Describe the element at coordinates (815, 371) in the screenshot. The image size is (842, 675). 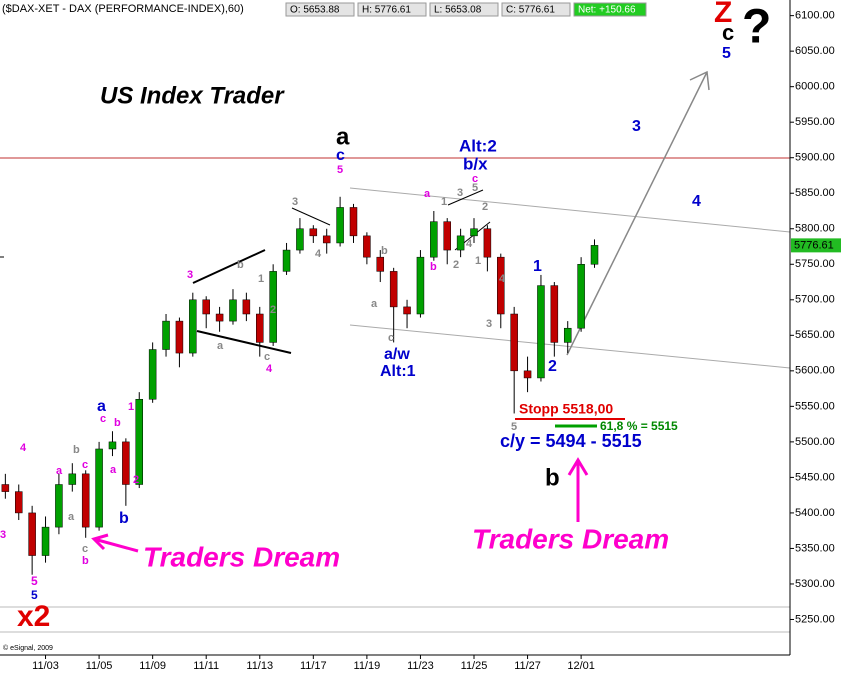
I see `y-tick-label: 5600.00` at that location.